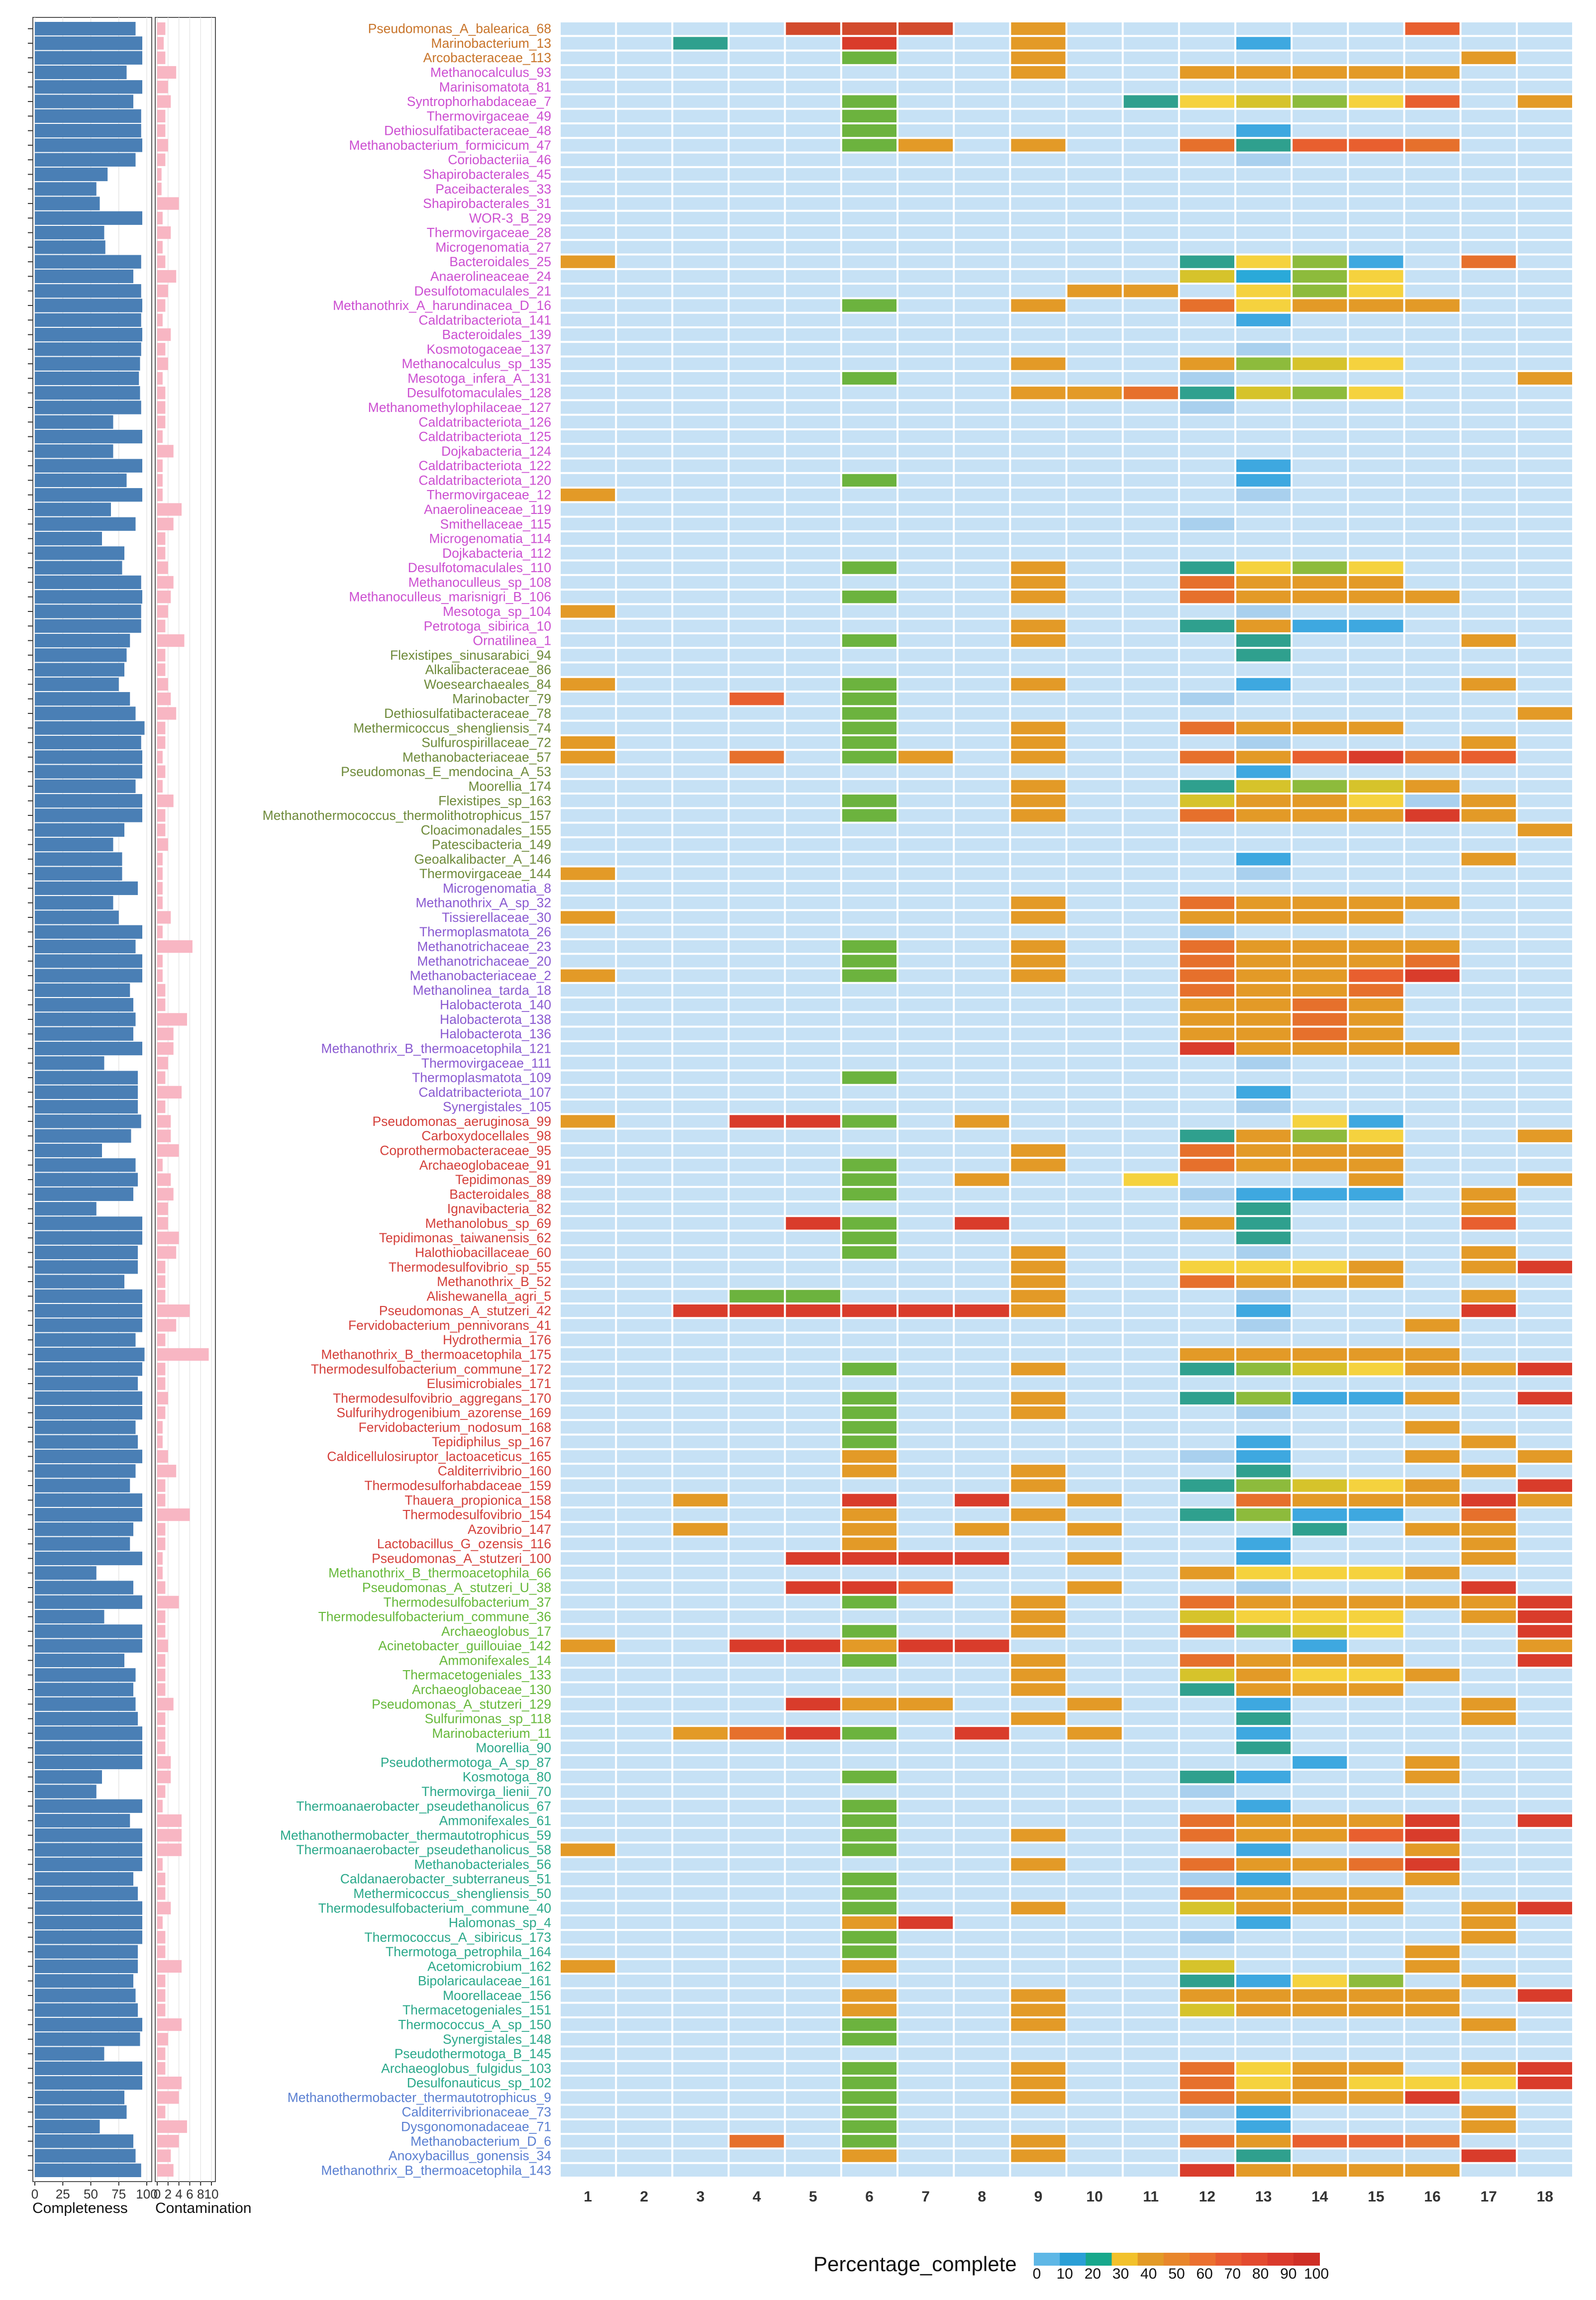  Describe the element at coordinates (480, 567) in the screenshot. I see `row-label: Desulfotomaculales_110` at that location.